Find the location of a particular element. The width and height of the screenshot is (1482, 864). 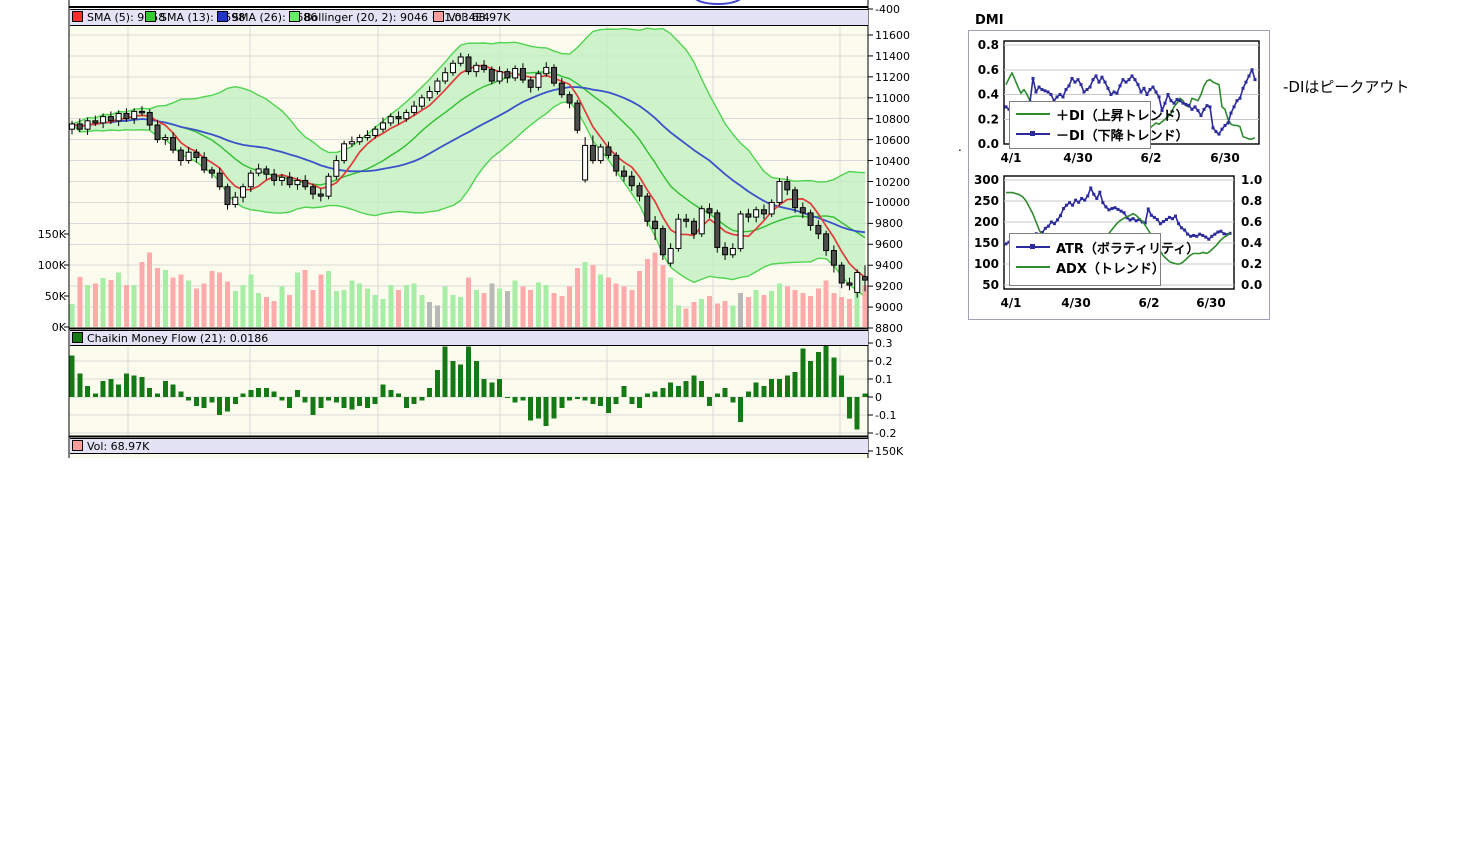

vol-swatch-icon is located at coordinates (438, 16).